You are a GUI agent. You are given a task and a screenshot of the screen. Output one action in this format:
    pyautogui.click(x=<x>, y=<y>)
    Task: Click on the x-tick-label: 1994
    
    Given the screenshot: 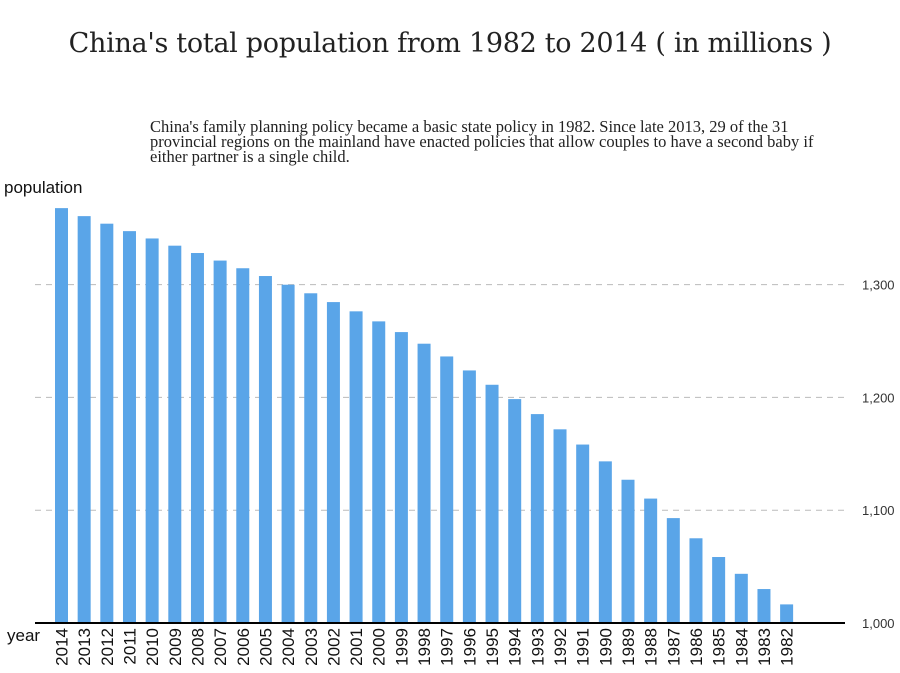 What is the action you would take?
    pyautogui.click(x=515, y=647)
    